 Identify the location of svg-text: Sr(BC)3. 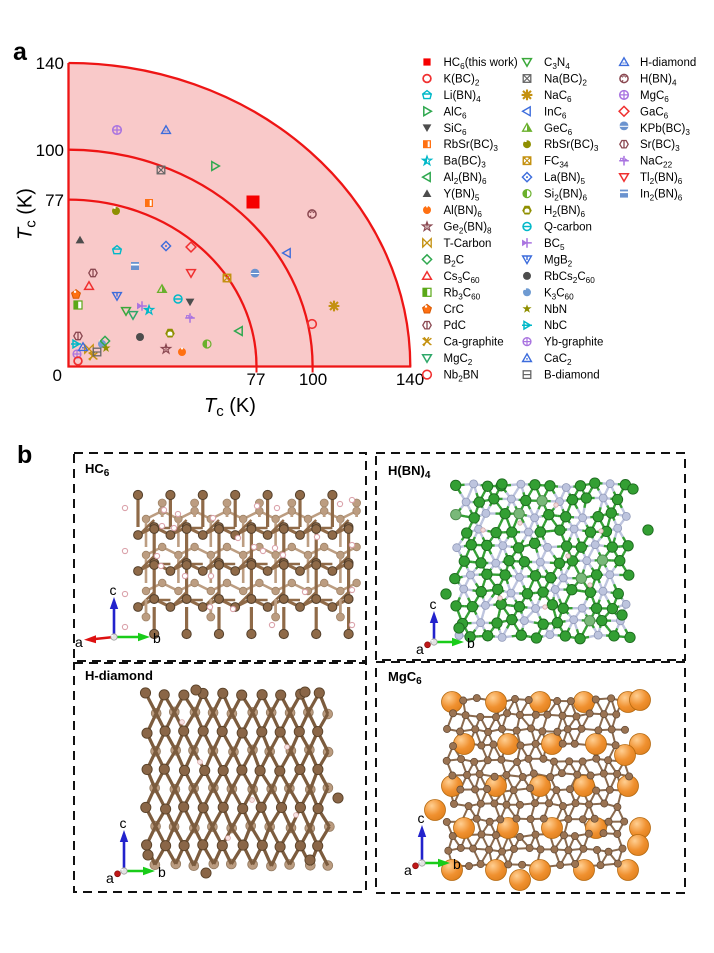
(660, 146).